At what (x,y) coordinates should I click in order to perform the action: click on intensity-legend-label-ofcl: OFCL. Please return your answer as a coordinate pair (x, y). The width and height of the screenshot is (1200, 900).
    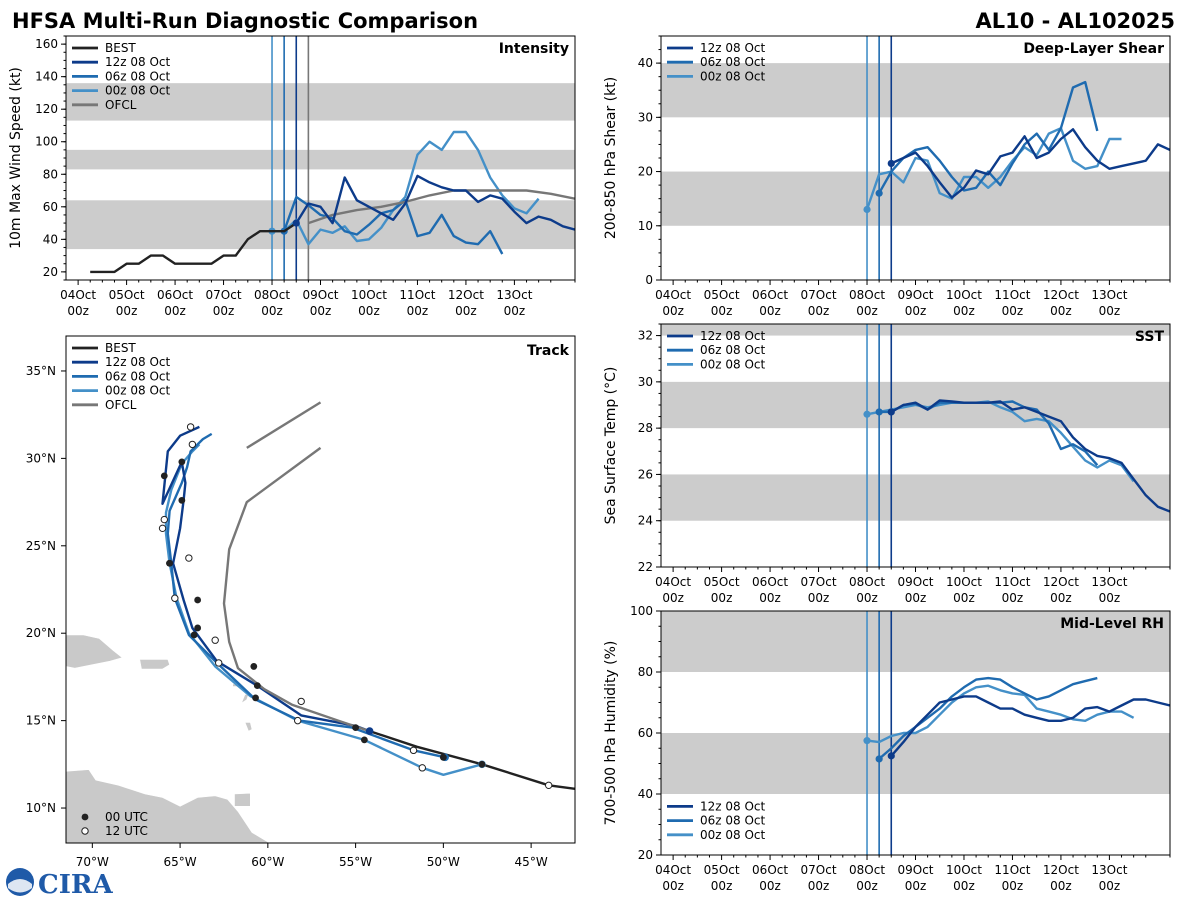
    Looking at the image, I should click on (121, 105).